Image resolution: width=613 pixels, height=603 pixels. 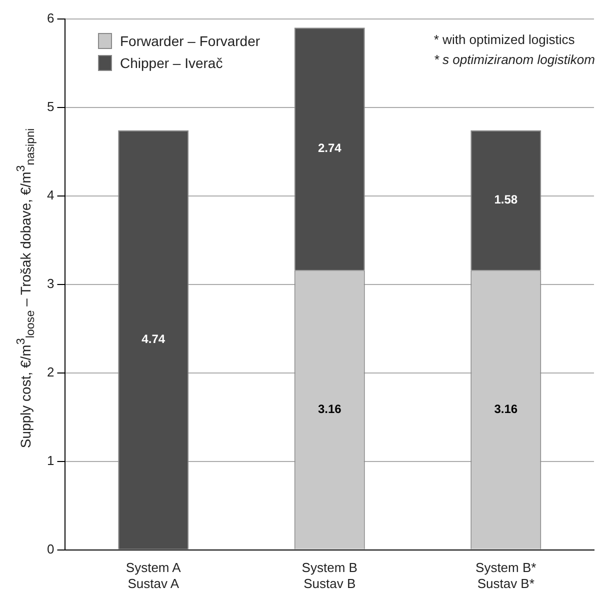 I want to click on data-label: 4.74, so click(x=154, y=339).